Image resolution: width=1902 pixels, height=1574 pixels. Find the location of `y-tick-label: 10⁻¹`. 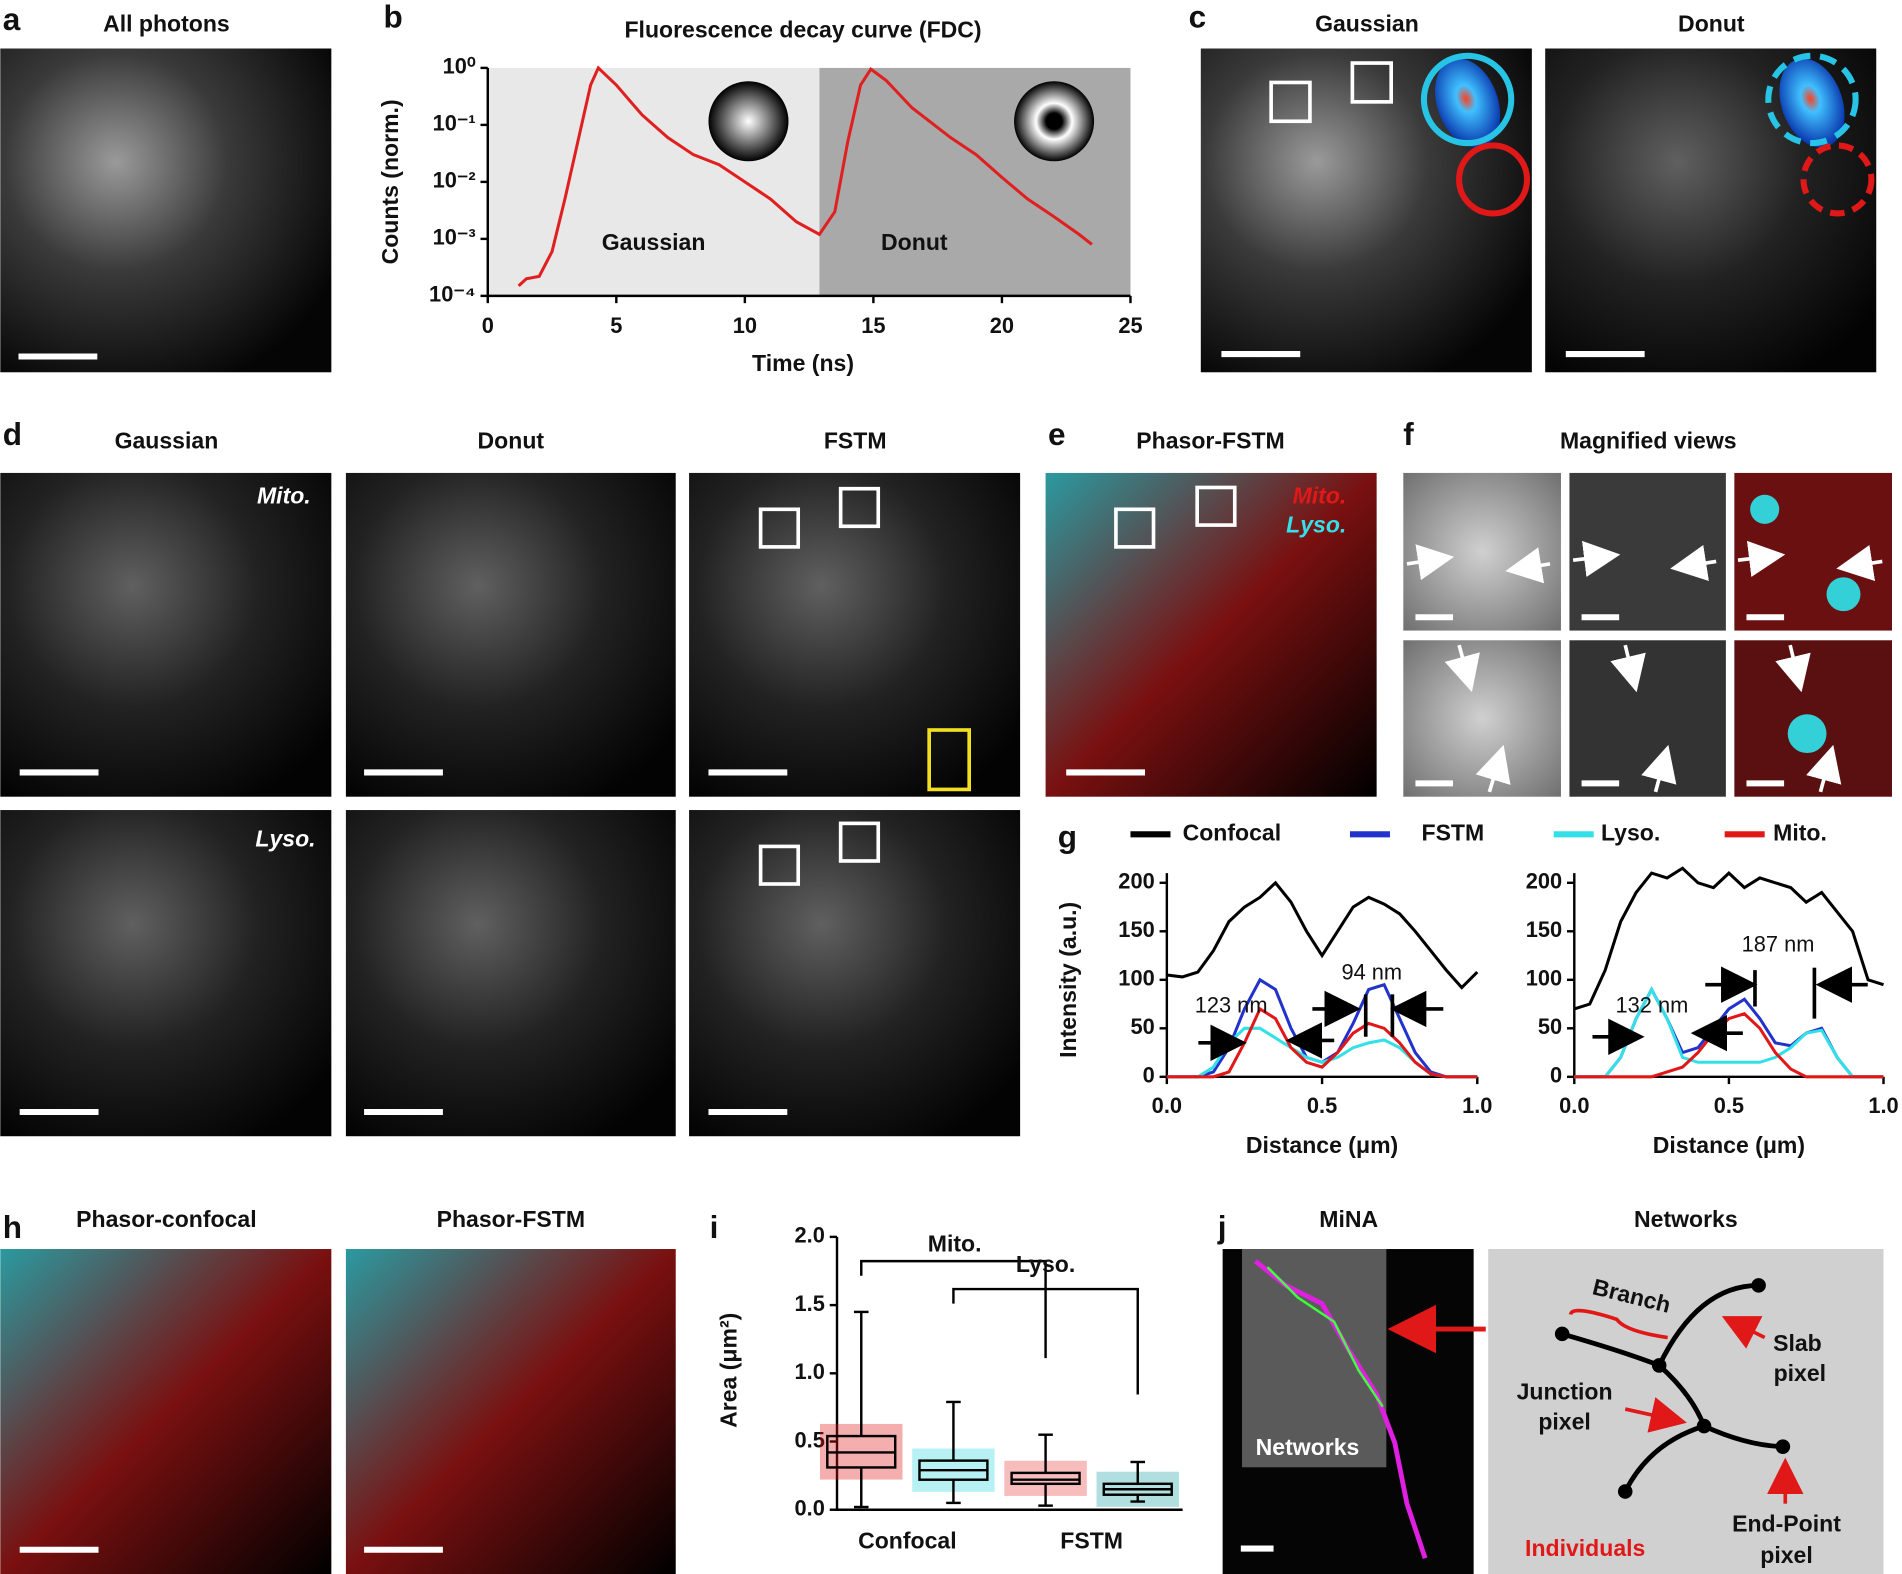

y-tick-label: 10⁻¹ is located at coordinates (454, 123).